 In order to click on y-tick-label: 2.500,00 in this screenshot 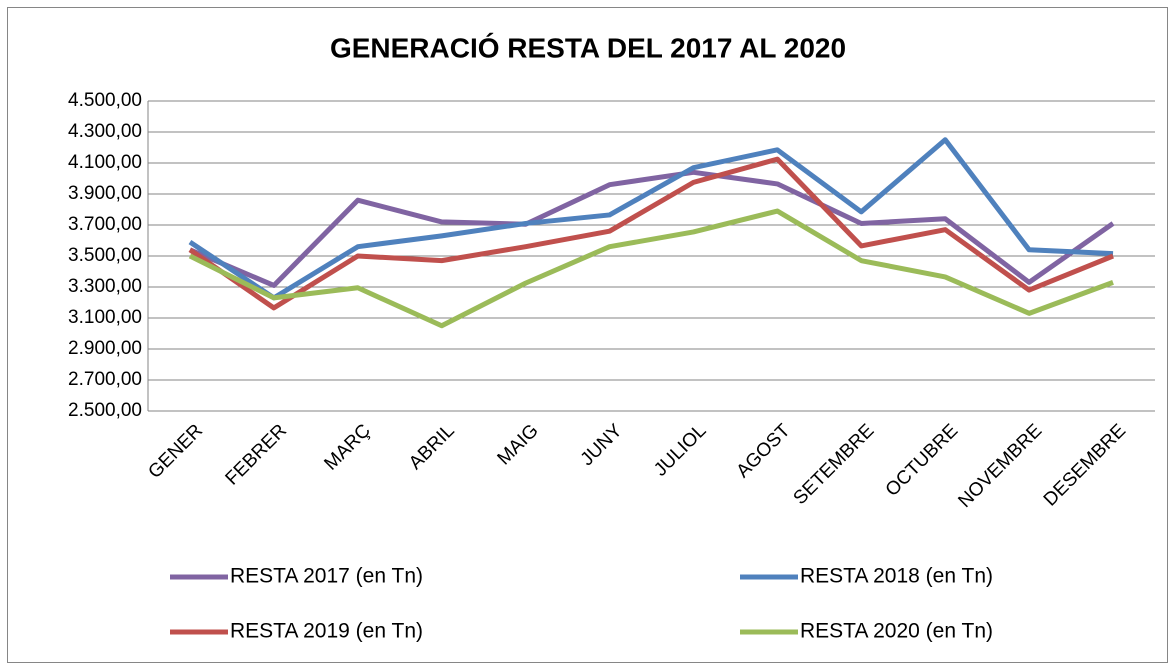, I will do `click(105, 410)`.